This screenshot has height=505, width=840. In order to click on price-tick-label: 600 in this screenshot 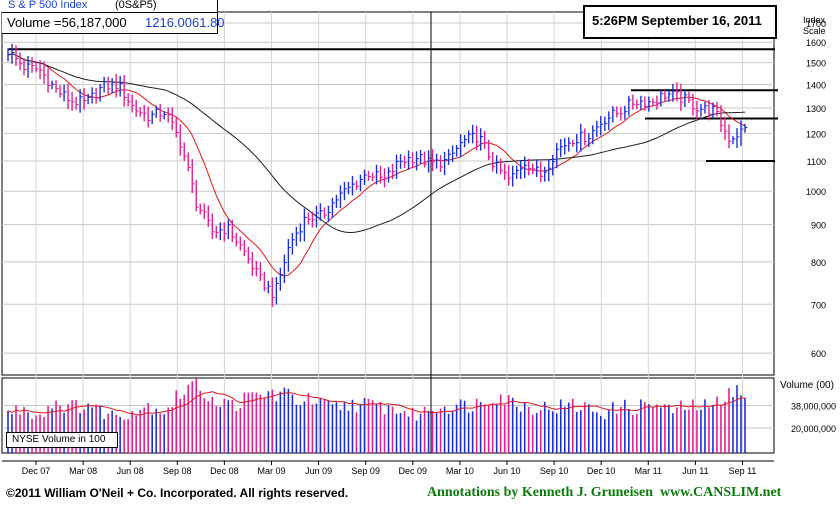, I will do `click(818, 354)`.